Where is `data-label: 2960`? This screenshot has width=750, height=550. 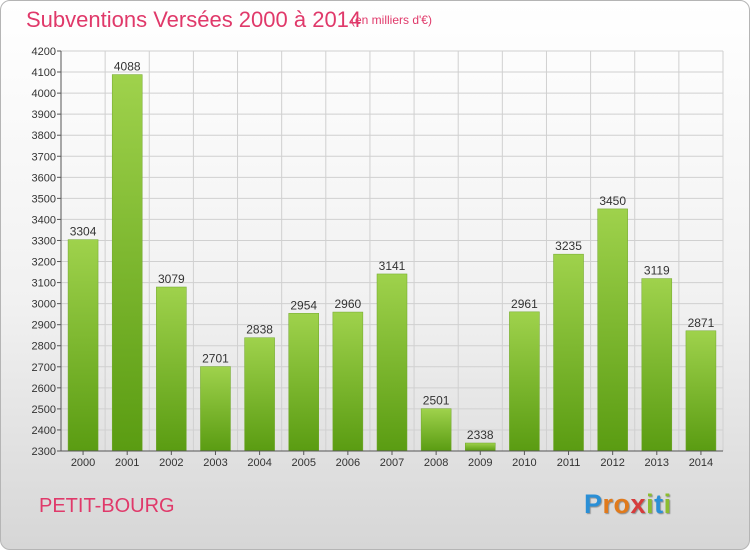
data-label: 2960 is located at coordinates (348, 304).